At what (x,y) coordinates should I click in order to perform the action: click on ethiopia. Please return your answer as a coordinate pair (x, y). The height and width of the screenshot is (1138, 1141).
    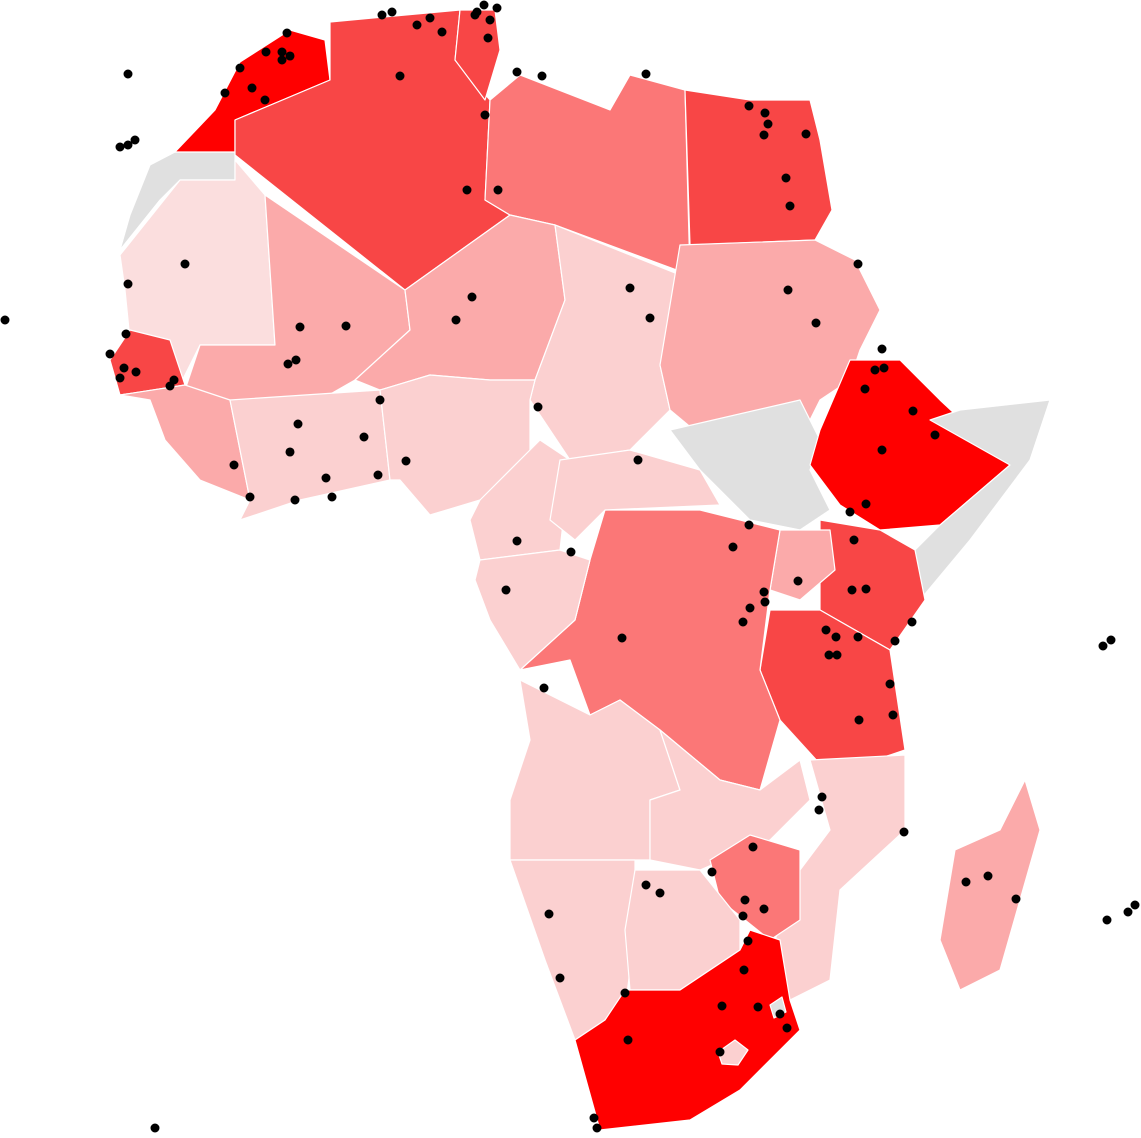
    Looking at the image, I should click on (910, 445).